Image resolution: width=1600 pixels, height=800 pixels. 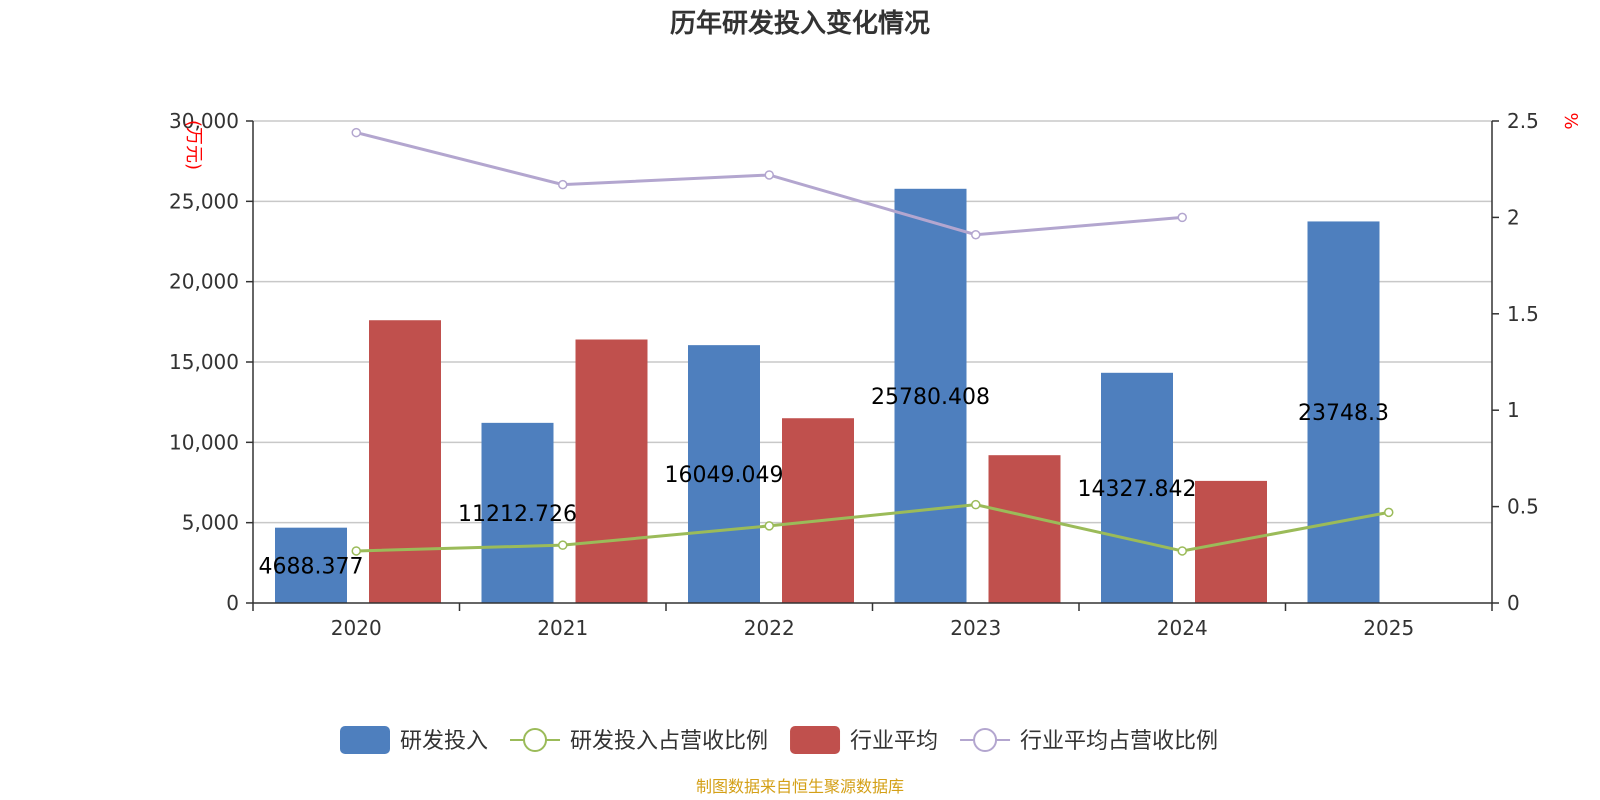 I want to click on x-tick-label: 2024, so click(x=1182, y=628).